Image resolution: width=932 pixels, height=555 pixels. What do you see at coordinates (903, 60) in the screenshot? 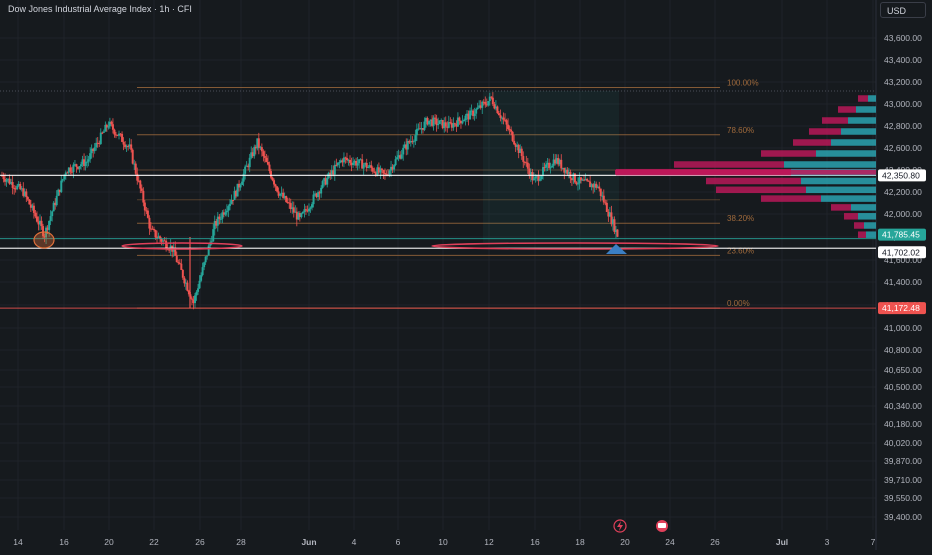
I see `y-tick-label: 43,400.00` at bounding box center [903, 60].